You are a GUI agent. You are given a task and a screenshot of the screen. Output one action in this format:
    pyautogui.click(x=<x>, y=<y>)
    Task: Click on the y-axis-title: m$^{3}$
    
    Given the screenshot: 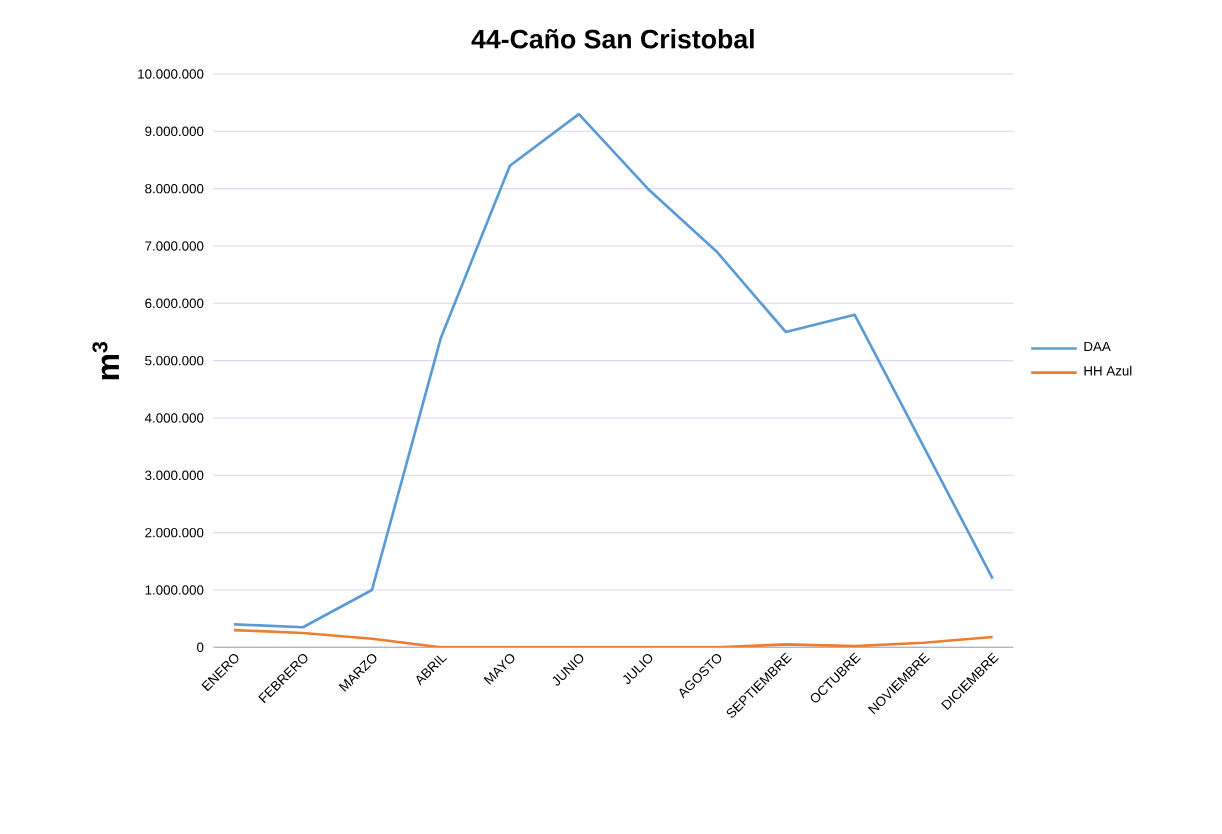 What is the action you would take?
    pyautogui.click(x=105, y=360)
    